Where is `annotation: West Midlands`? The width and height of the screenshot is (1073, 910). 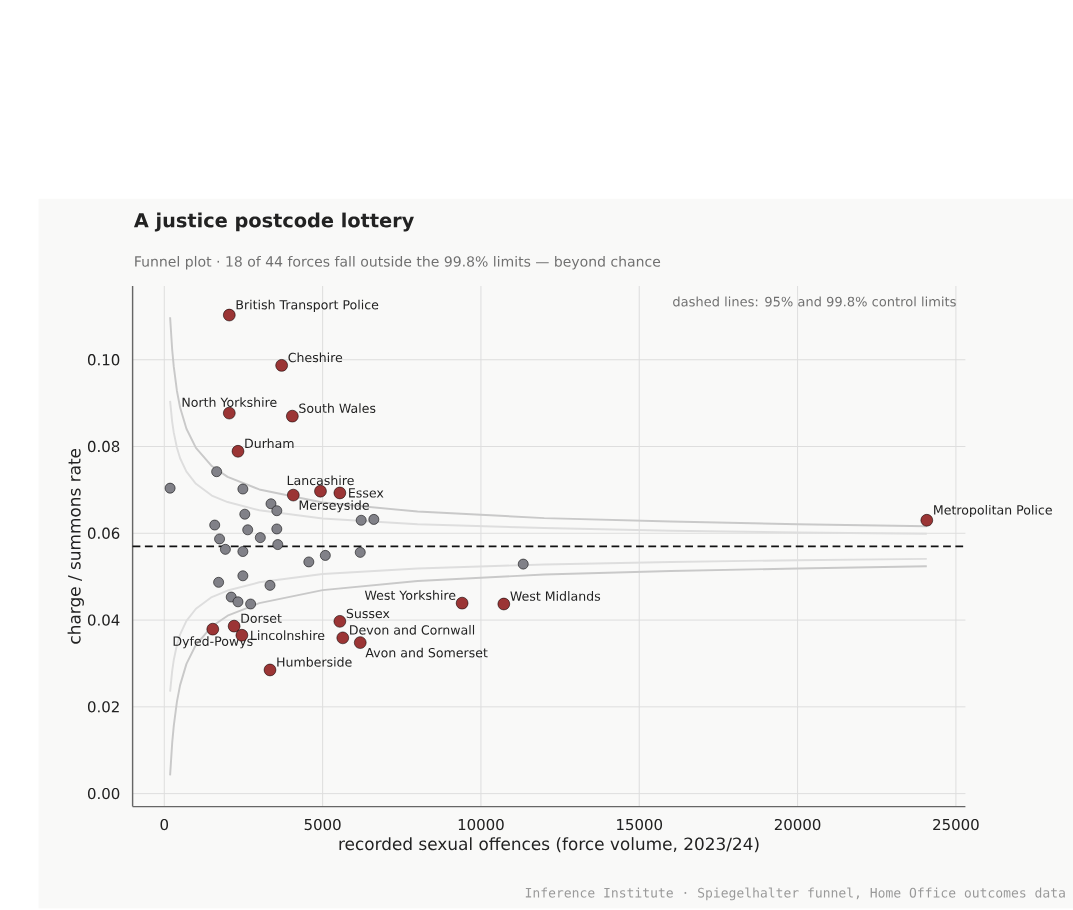
annotation: West Midlands is located at coordinates (555, 595).